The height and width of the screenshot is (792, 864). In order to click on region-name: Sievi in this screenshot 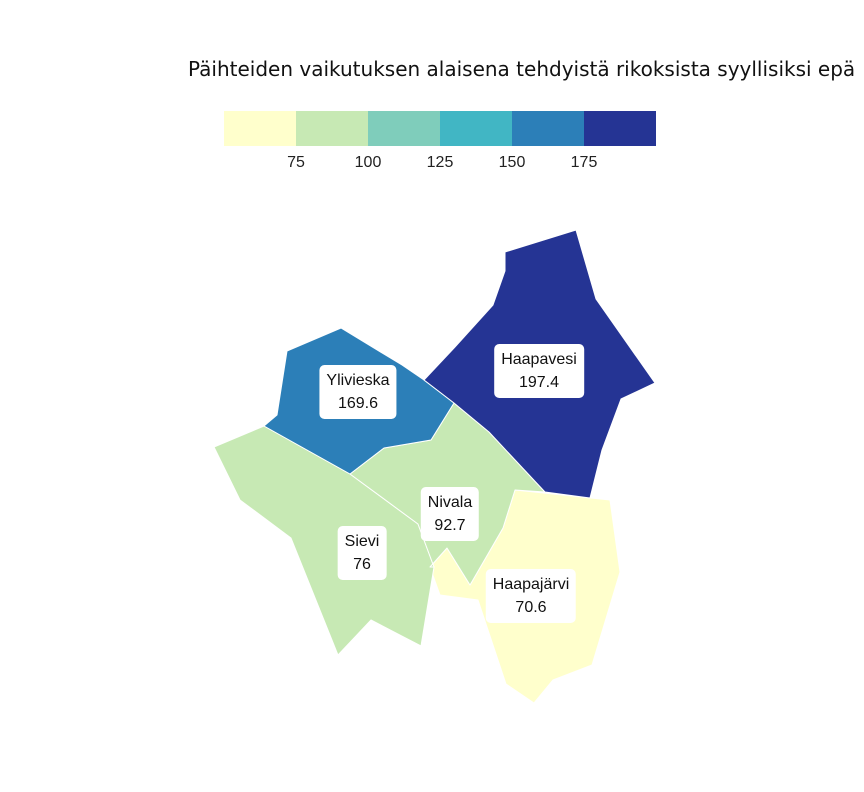, I will do `click(362, 541)`.